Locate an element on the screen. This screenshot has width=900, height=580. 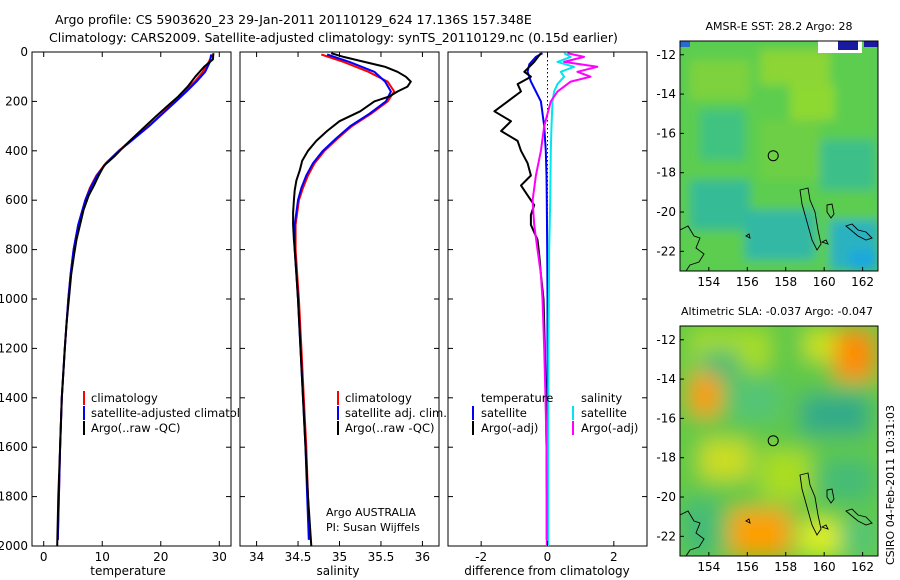
sst-map-xtick-label: 162 is located at coordinates (862, 282).